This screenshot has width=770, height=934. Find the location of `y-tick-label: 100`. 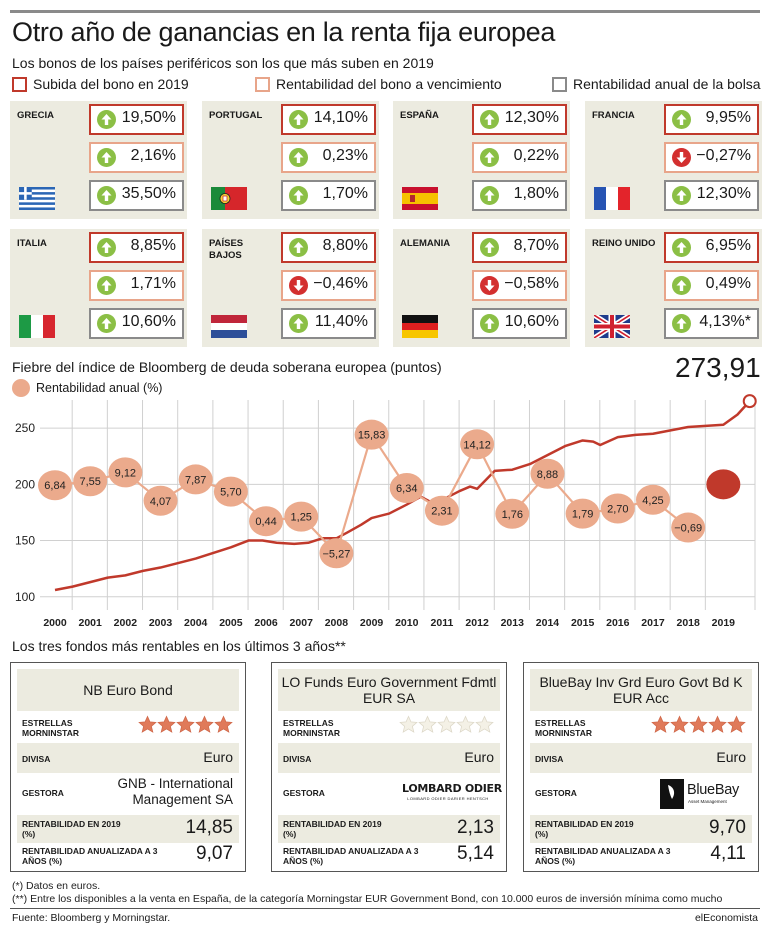

y-tick-label: 100 is located at coordinates (25, 597).